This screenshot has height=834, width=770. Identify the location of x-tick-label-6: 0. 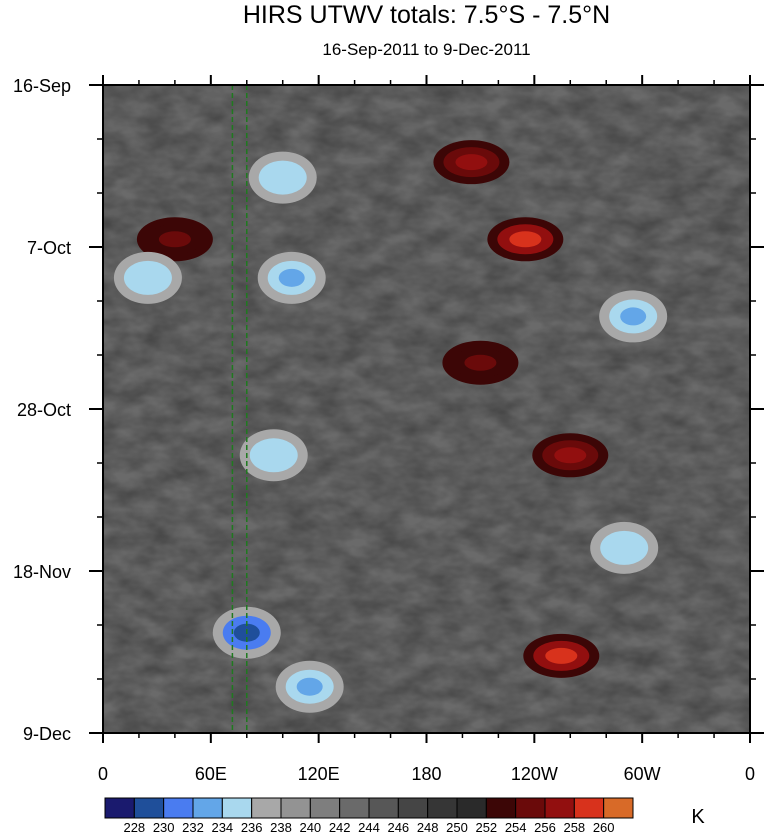
(750, 774).